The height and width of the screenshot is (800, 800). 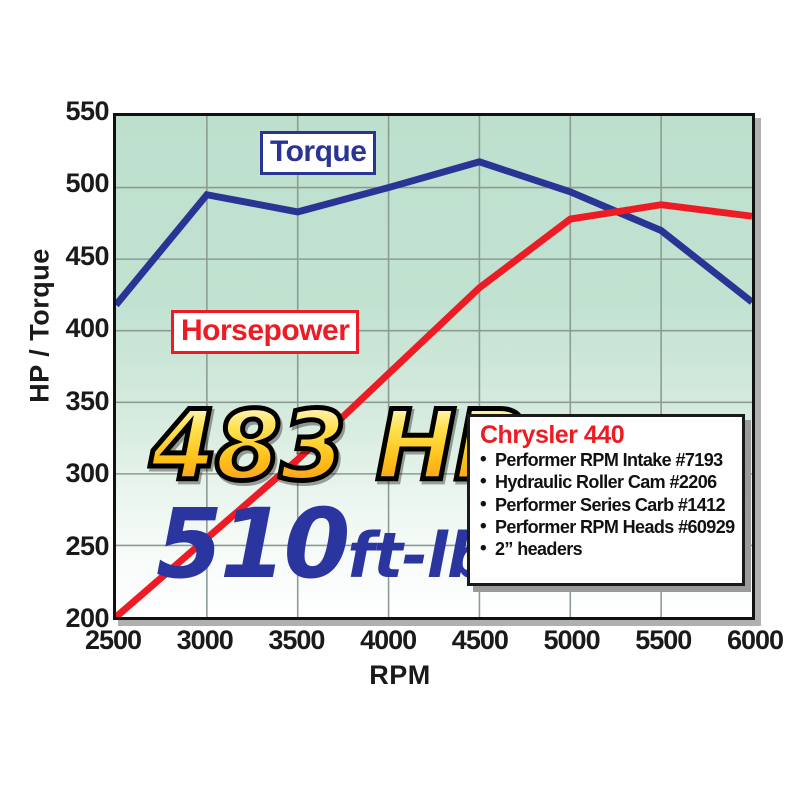 I want to click on y-tick-500: 500, so click(x=87, y=183).